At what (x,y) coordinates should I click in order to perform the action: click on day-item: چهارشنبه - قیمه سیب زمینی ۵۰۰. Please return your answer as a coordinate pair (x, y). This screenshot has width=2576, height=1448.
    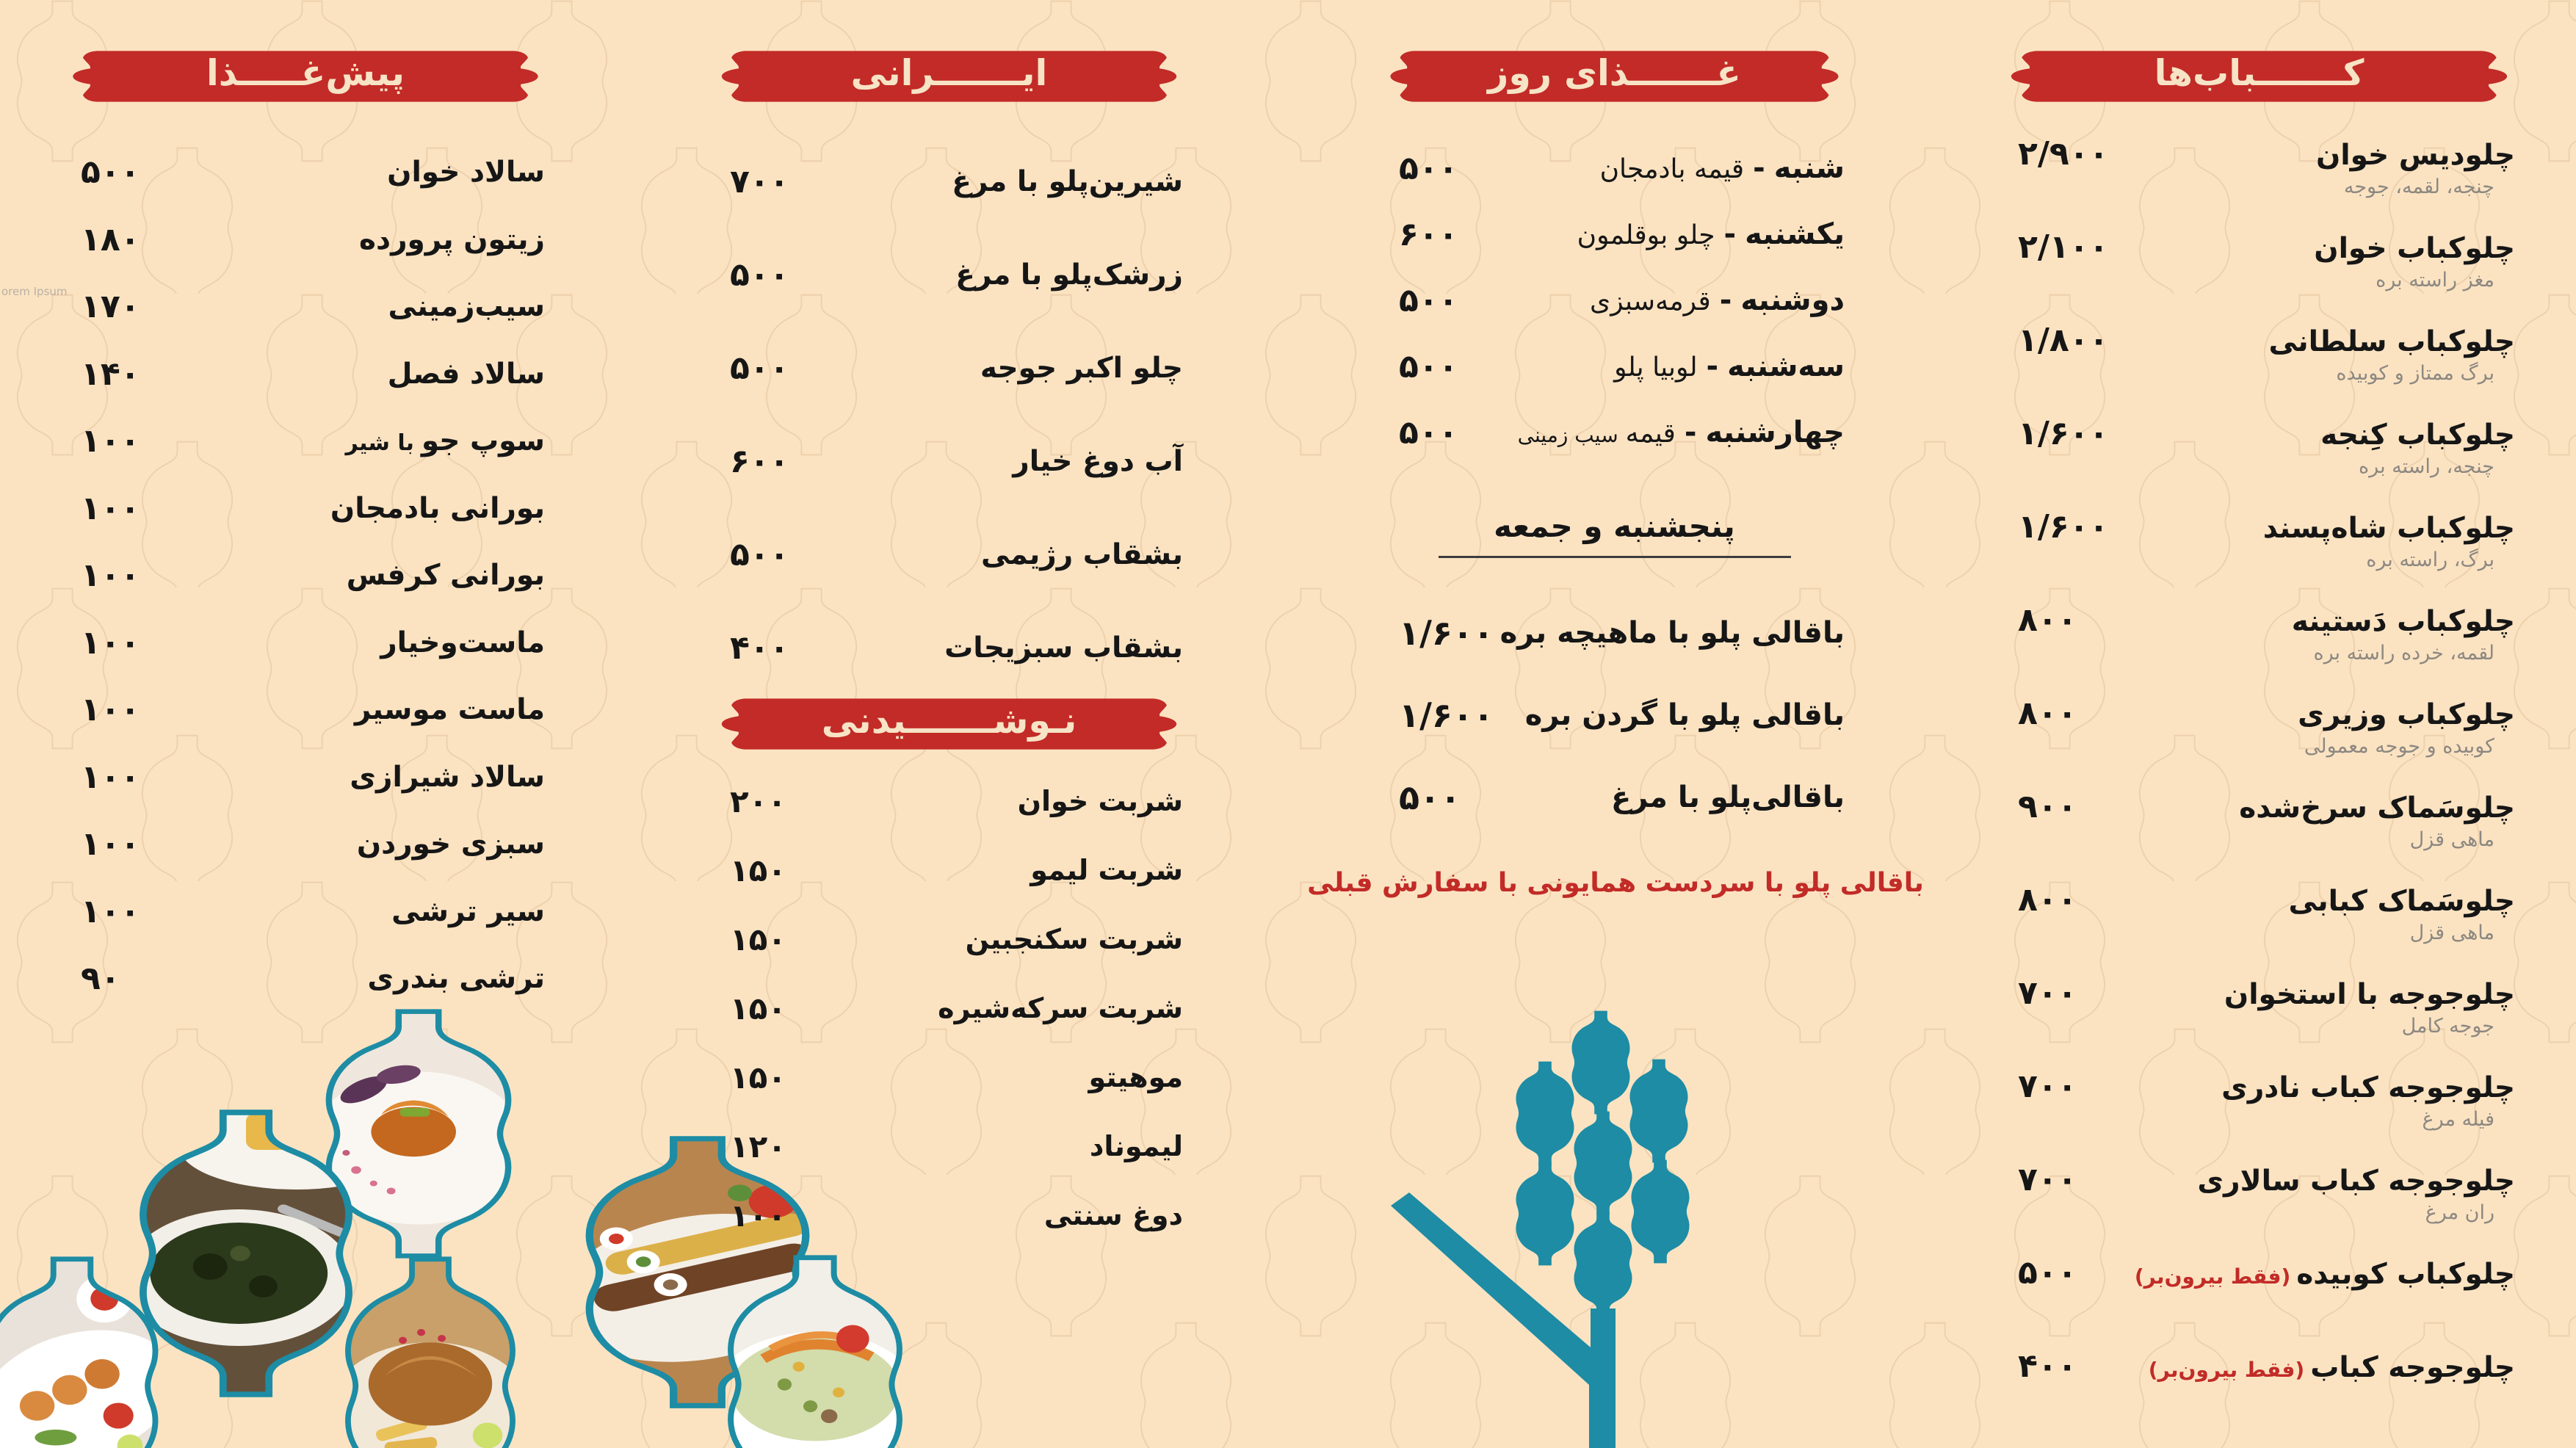
    Looking at the image, I should click on (1614, 432).